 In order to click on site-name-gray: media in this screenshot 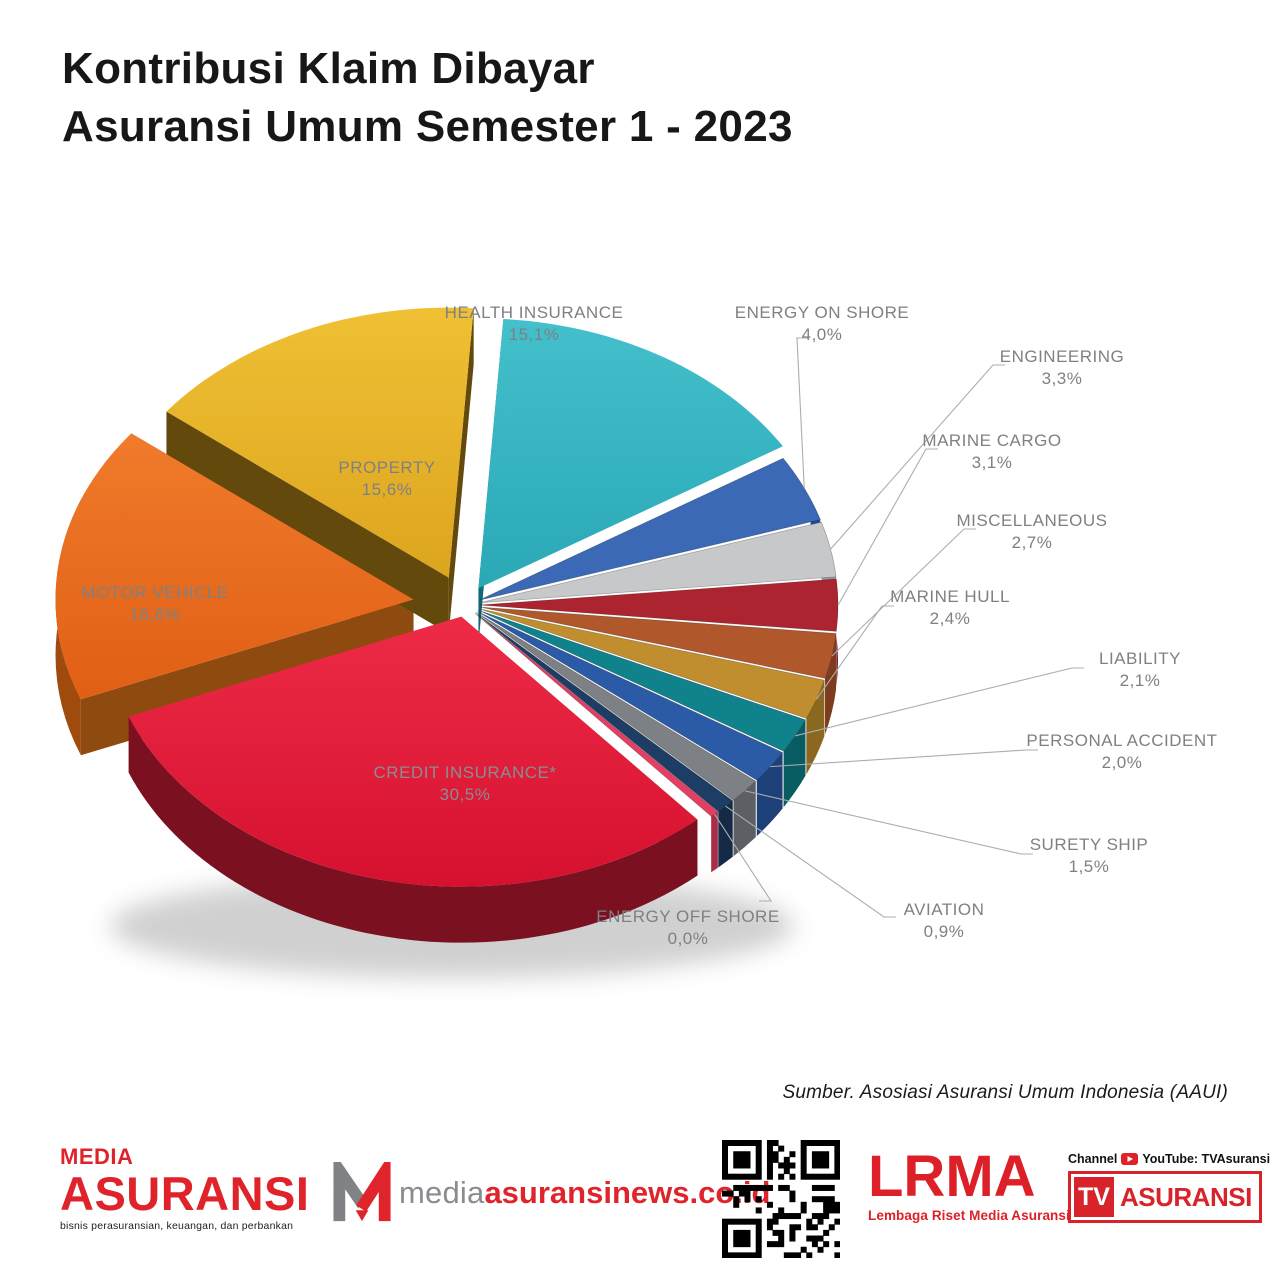, I will do `click(442, 1192)`.